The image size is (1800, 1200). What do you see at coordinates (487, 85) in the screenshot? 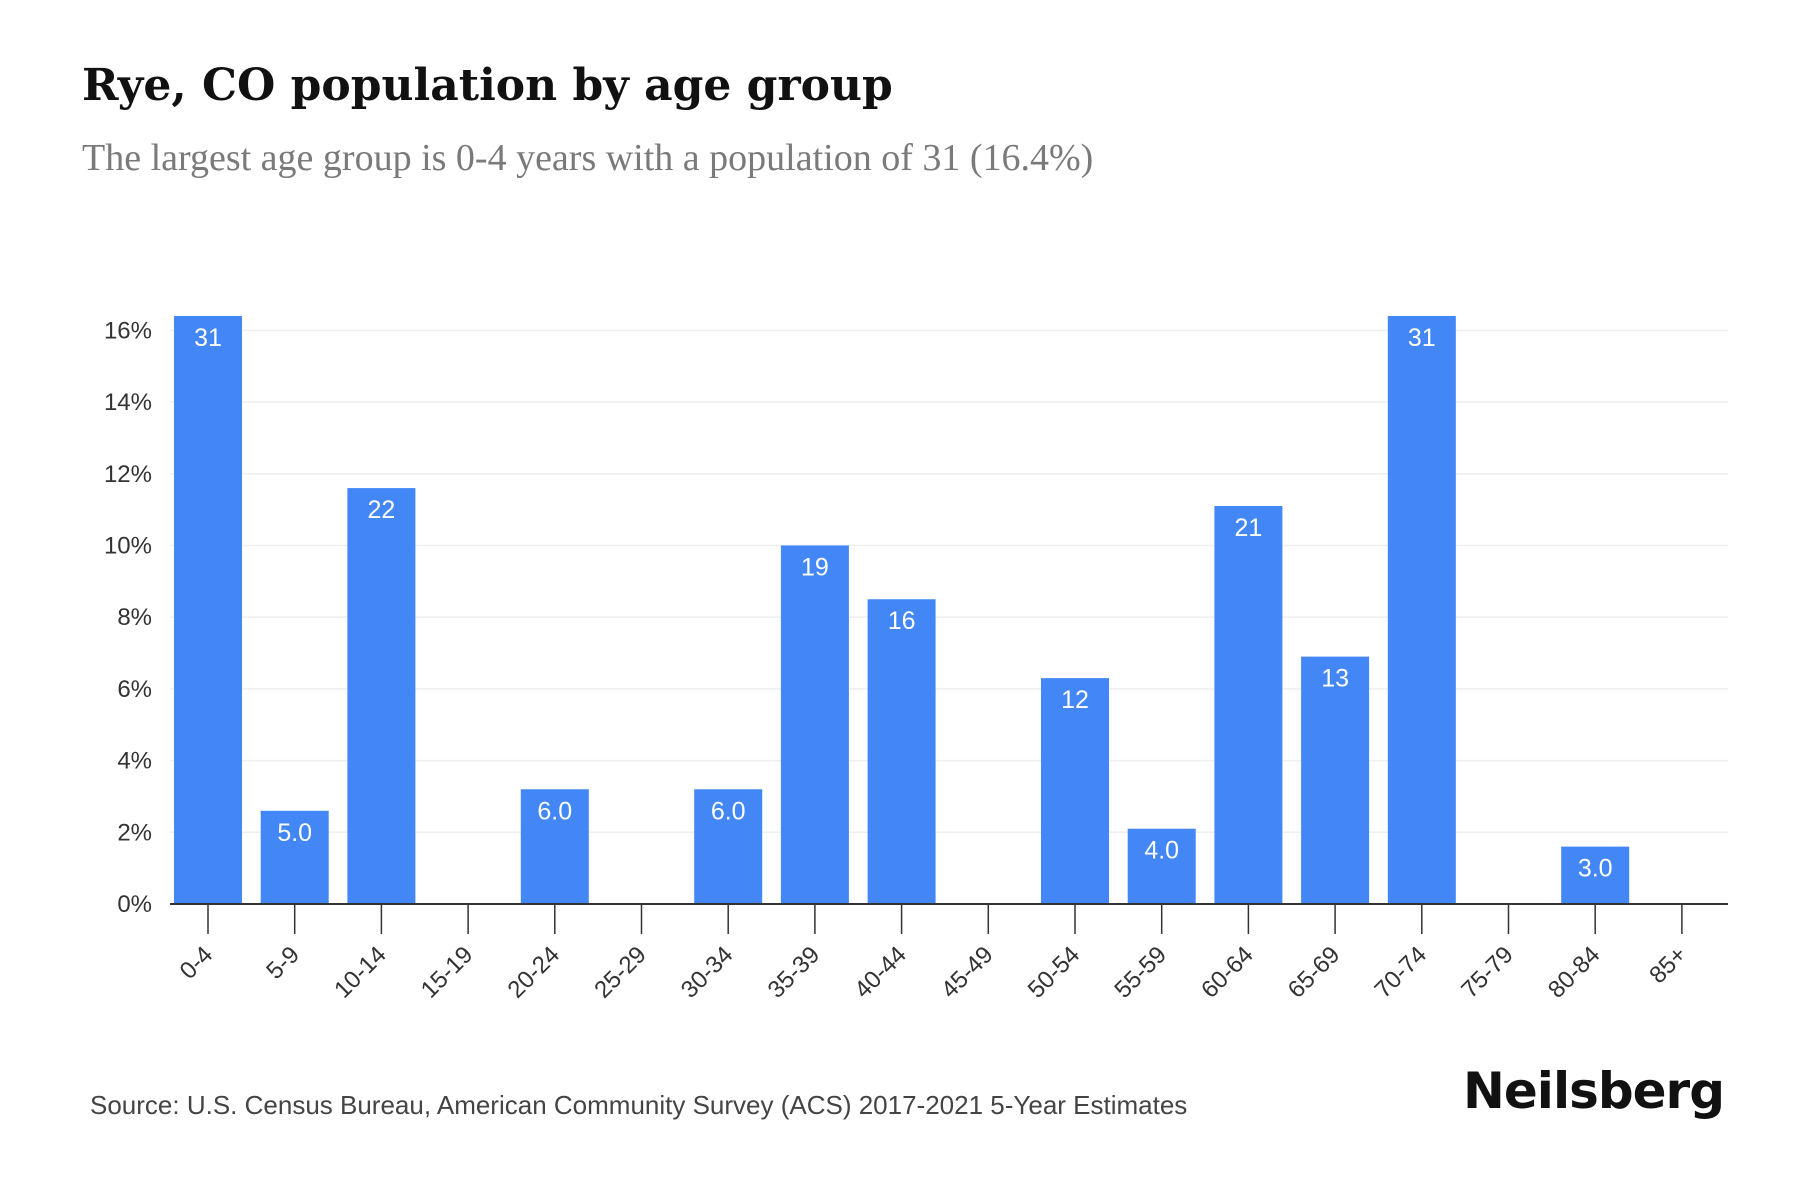
I see `chart-title: Rye, CO population by age group` at bounding box center [487, 85].